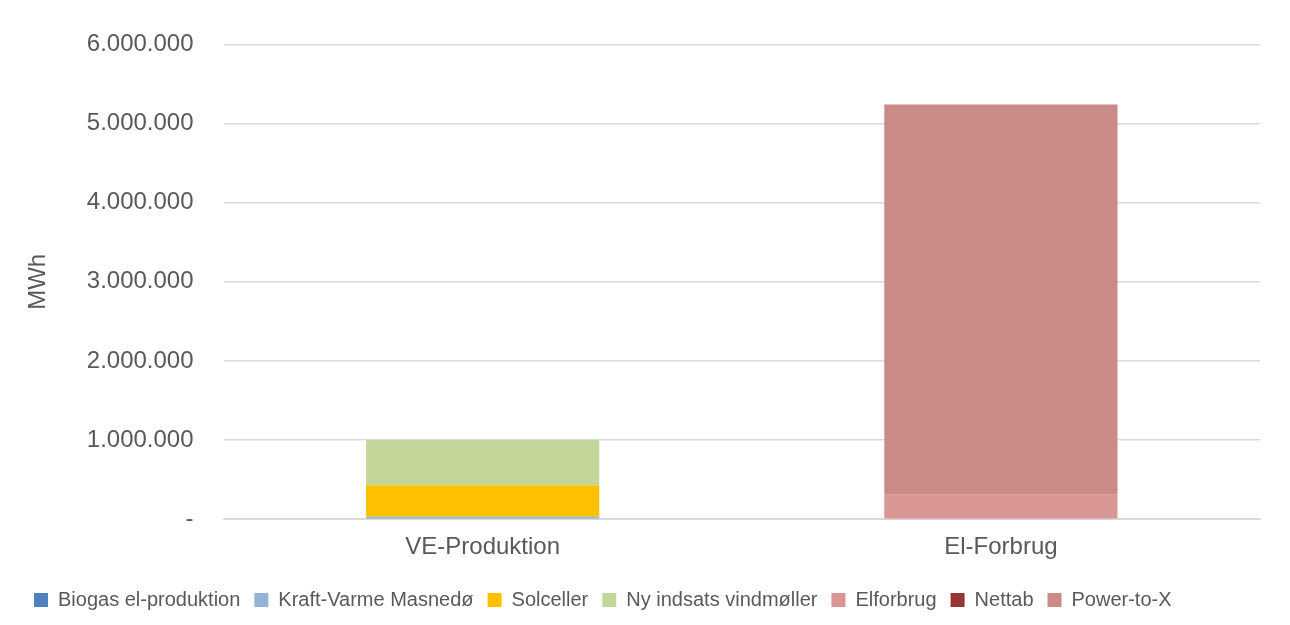 Image resolution: width=1290 pixels, height=625 pixels. What do you see at coordinates (376, 598) in the screenshot?
I see `legend-label: Kraft-Varme Masnedø` at bounding box center [376, 598].